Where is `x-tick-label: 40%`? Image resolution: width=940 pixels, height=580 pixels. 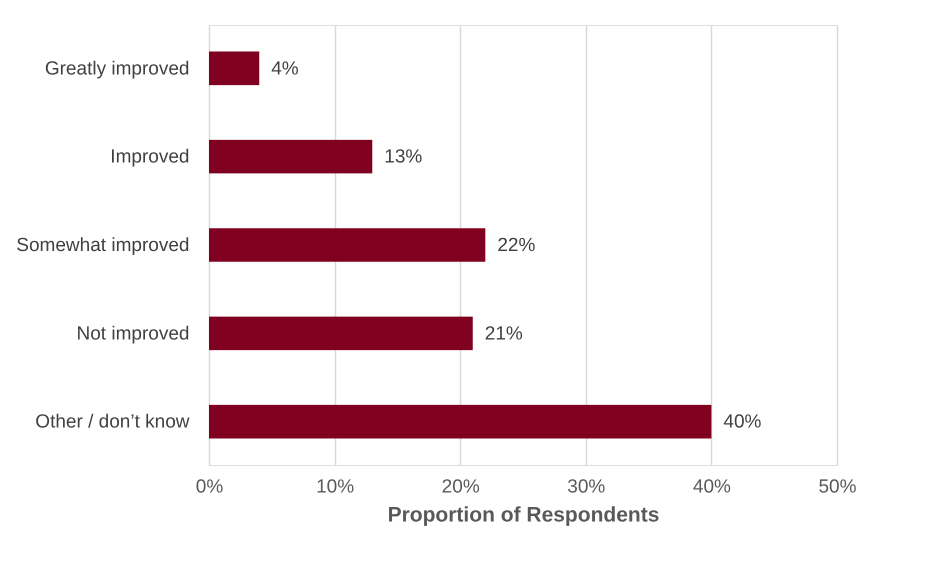 x-tick-label: 40% is located at coordinates (712, 487).